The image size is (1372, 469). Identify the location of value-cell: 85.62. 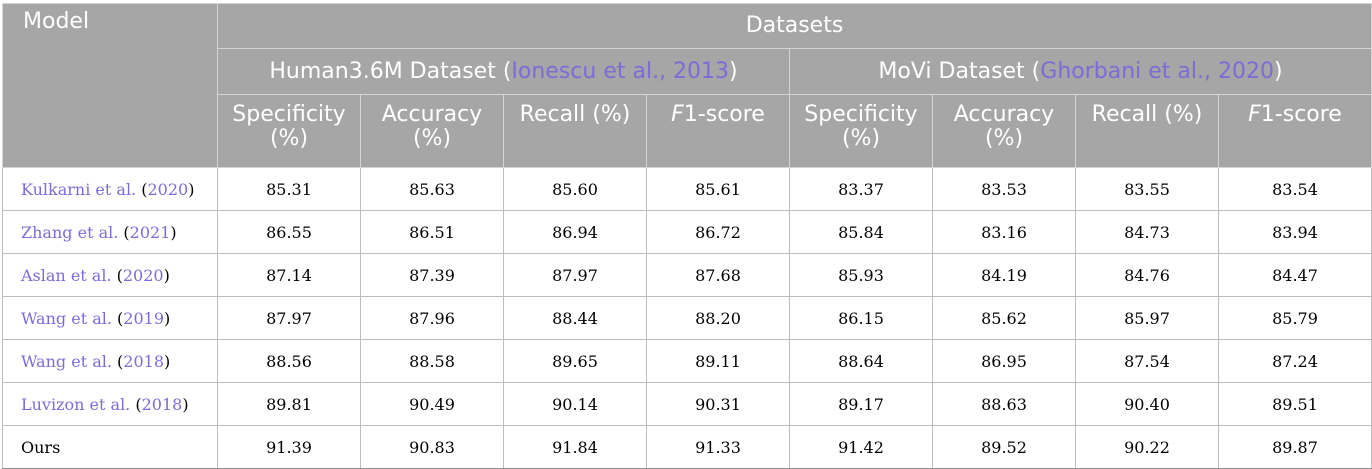
(1004, 318).